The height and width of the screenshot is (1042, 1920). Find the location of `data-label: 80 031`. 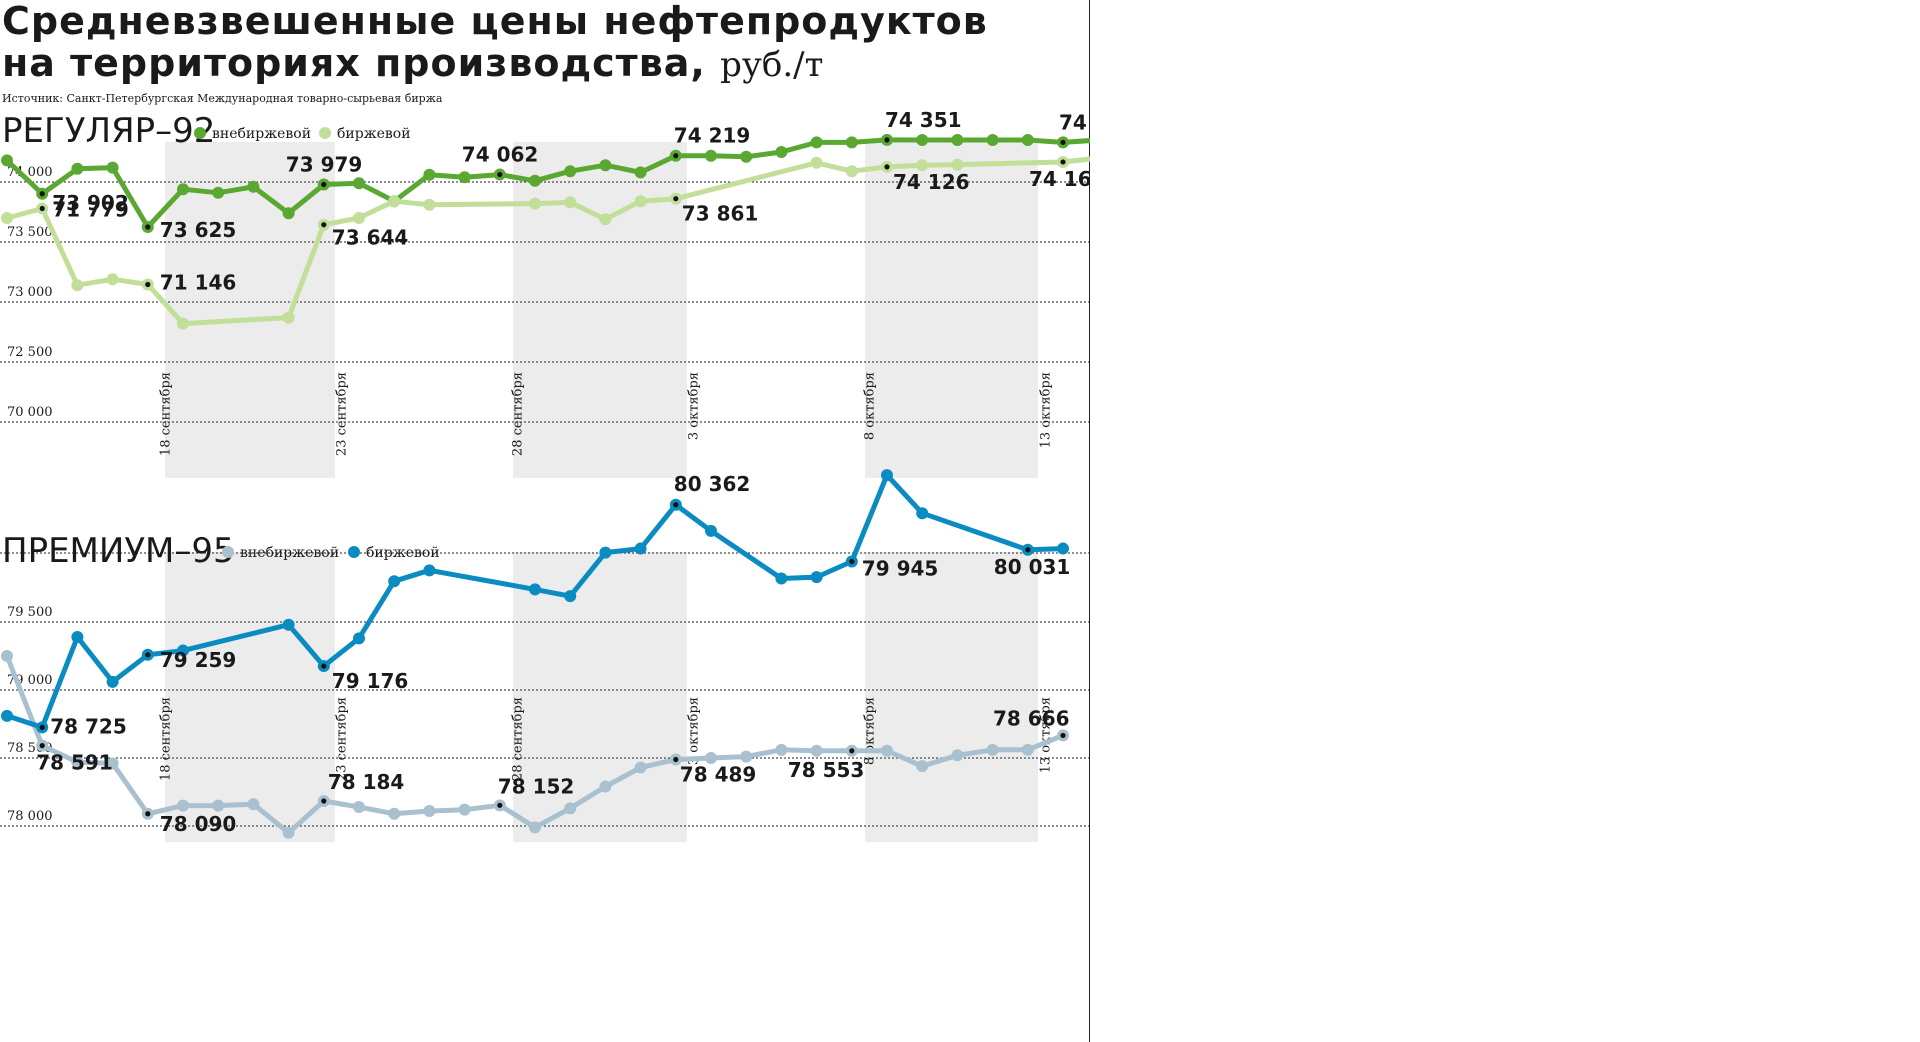

data-label: 80 031 is located at coordinates (1032, 567).